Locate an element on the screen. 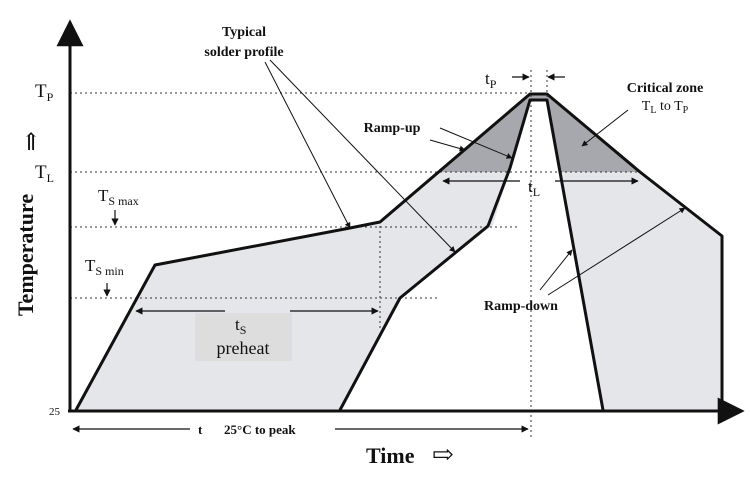  x-axis-label: Time is located at coordinates (390, 455).